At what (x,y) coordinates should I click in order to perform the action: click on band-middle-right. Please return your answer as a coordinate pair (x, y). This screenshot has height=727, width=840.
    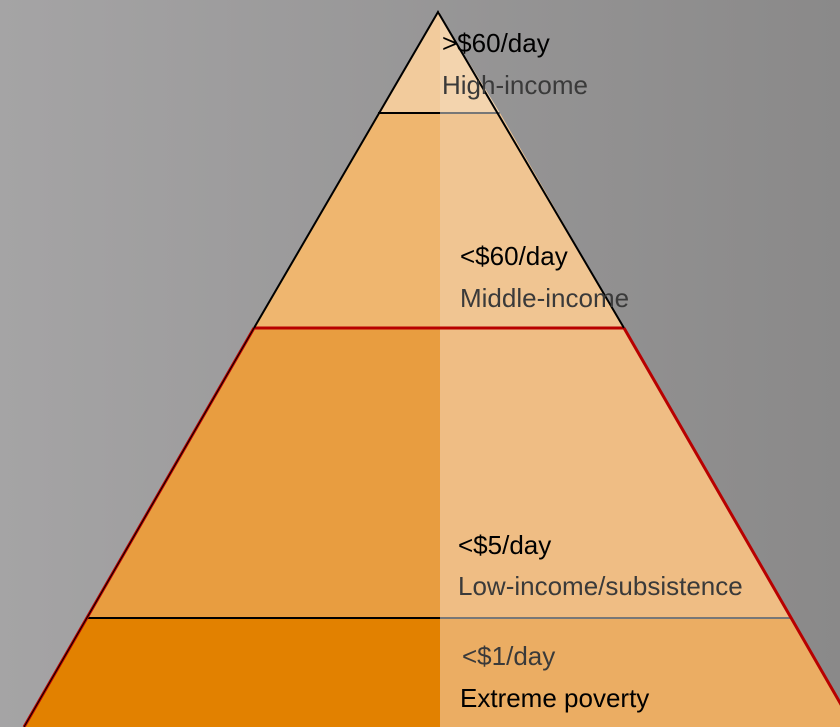
    Looking at the image, I should click on (532, 220).